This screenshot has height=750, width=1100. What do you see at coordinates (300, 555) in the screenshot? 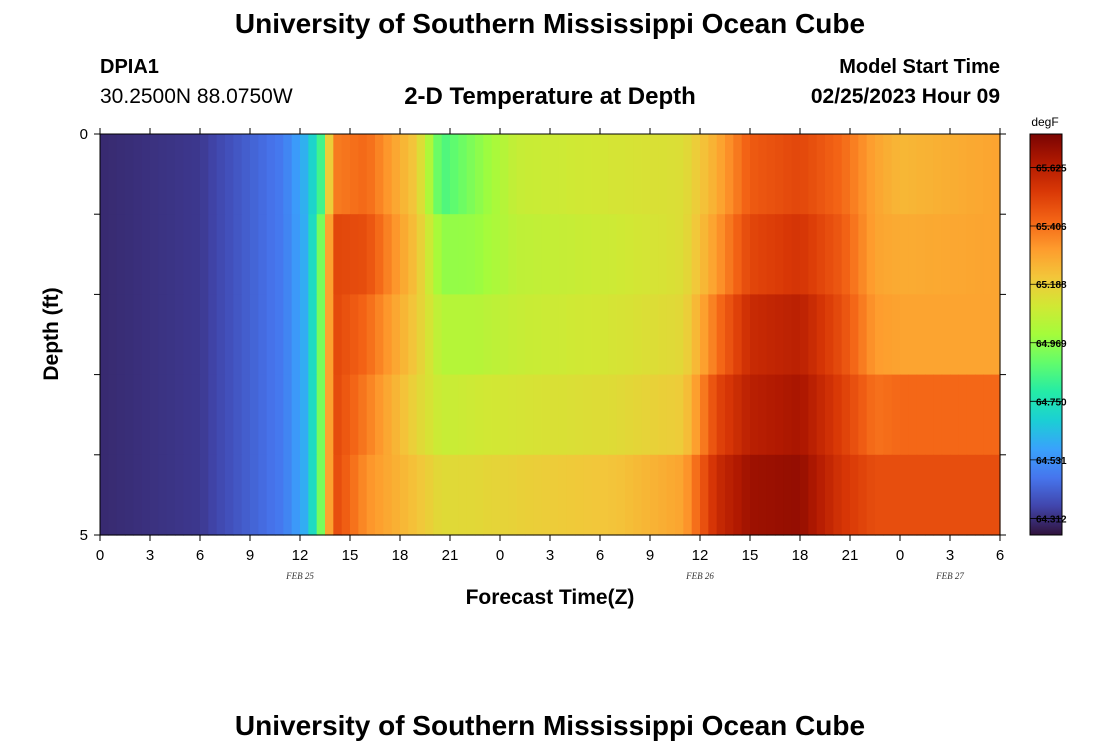
I see `x-tick-label: 12` at bounding box center [300, 555].